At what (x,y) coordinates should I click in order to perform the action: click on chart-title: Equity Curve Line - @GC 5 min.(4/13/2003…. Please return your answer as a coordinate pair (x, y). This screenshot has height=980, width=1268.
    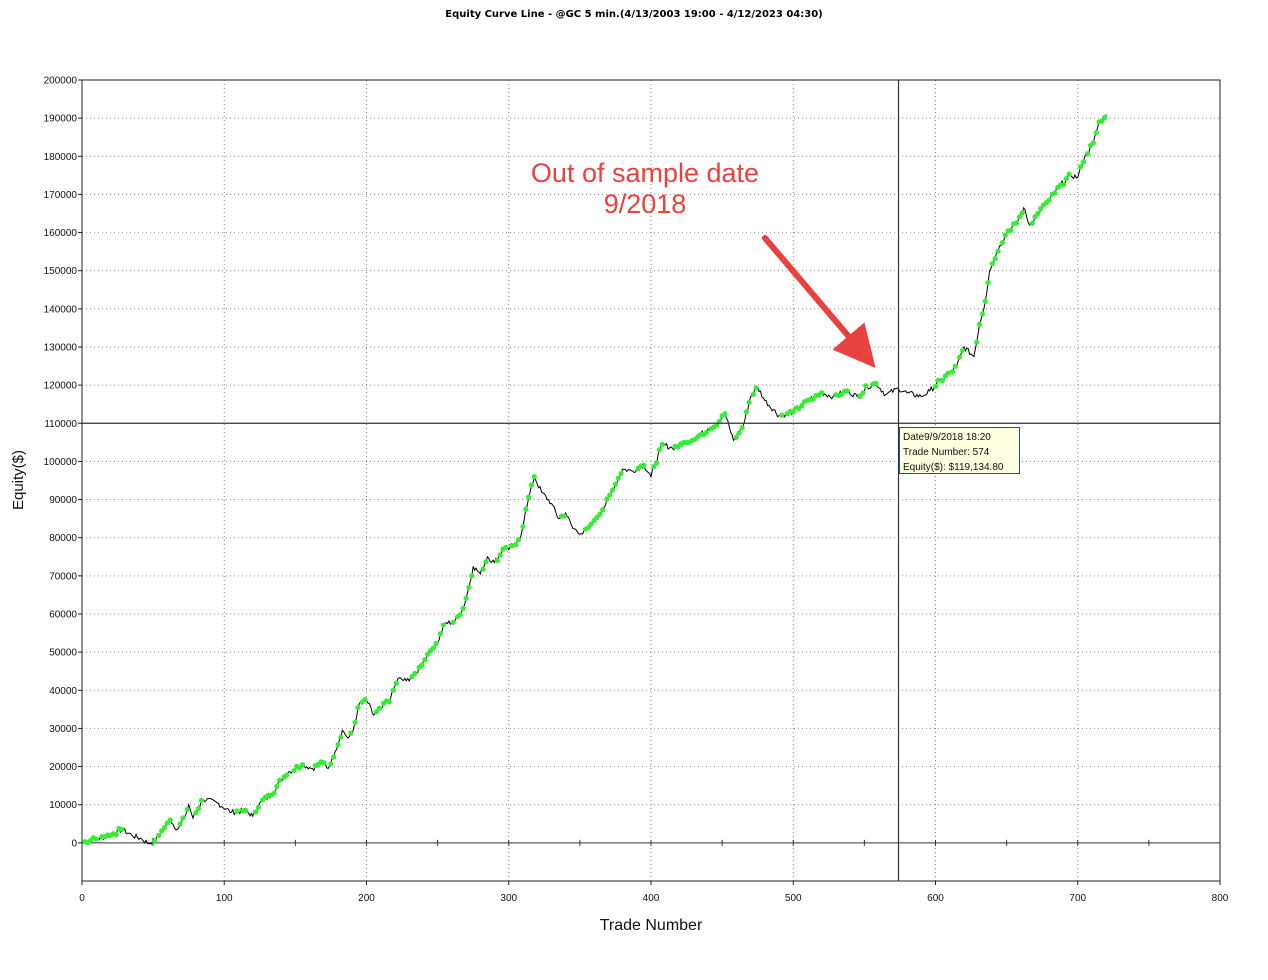
    Looking at the image, I should click on (634, 14).